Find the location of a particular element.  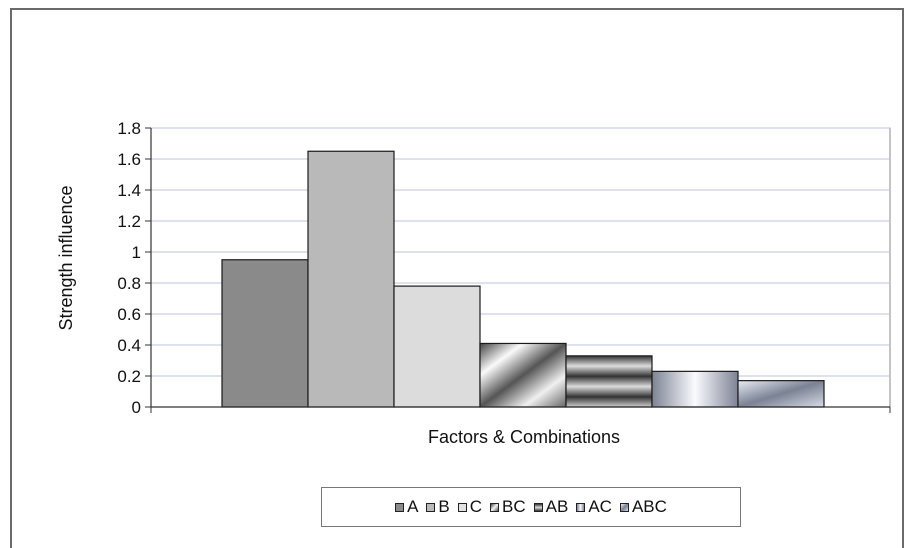

legend-item-a: A is located at coordinates (406, 507).